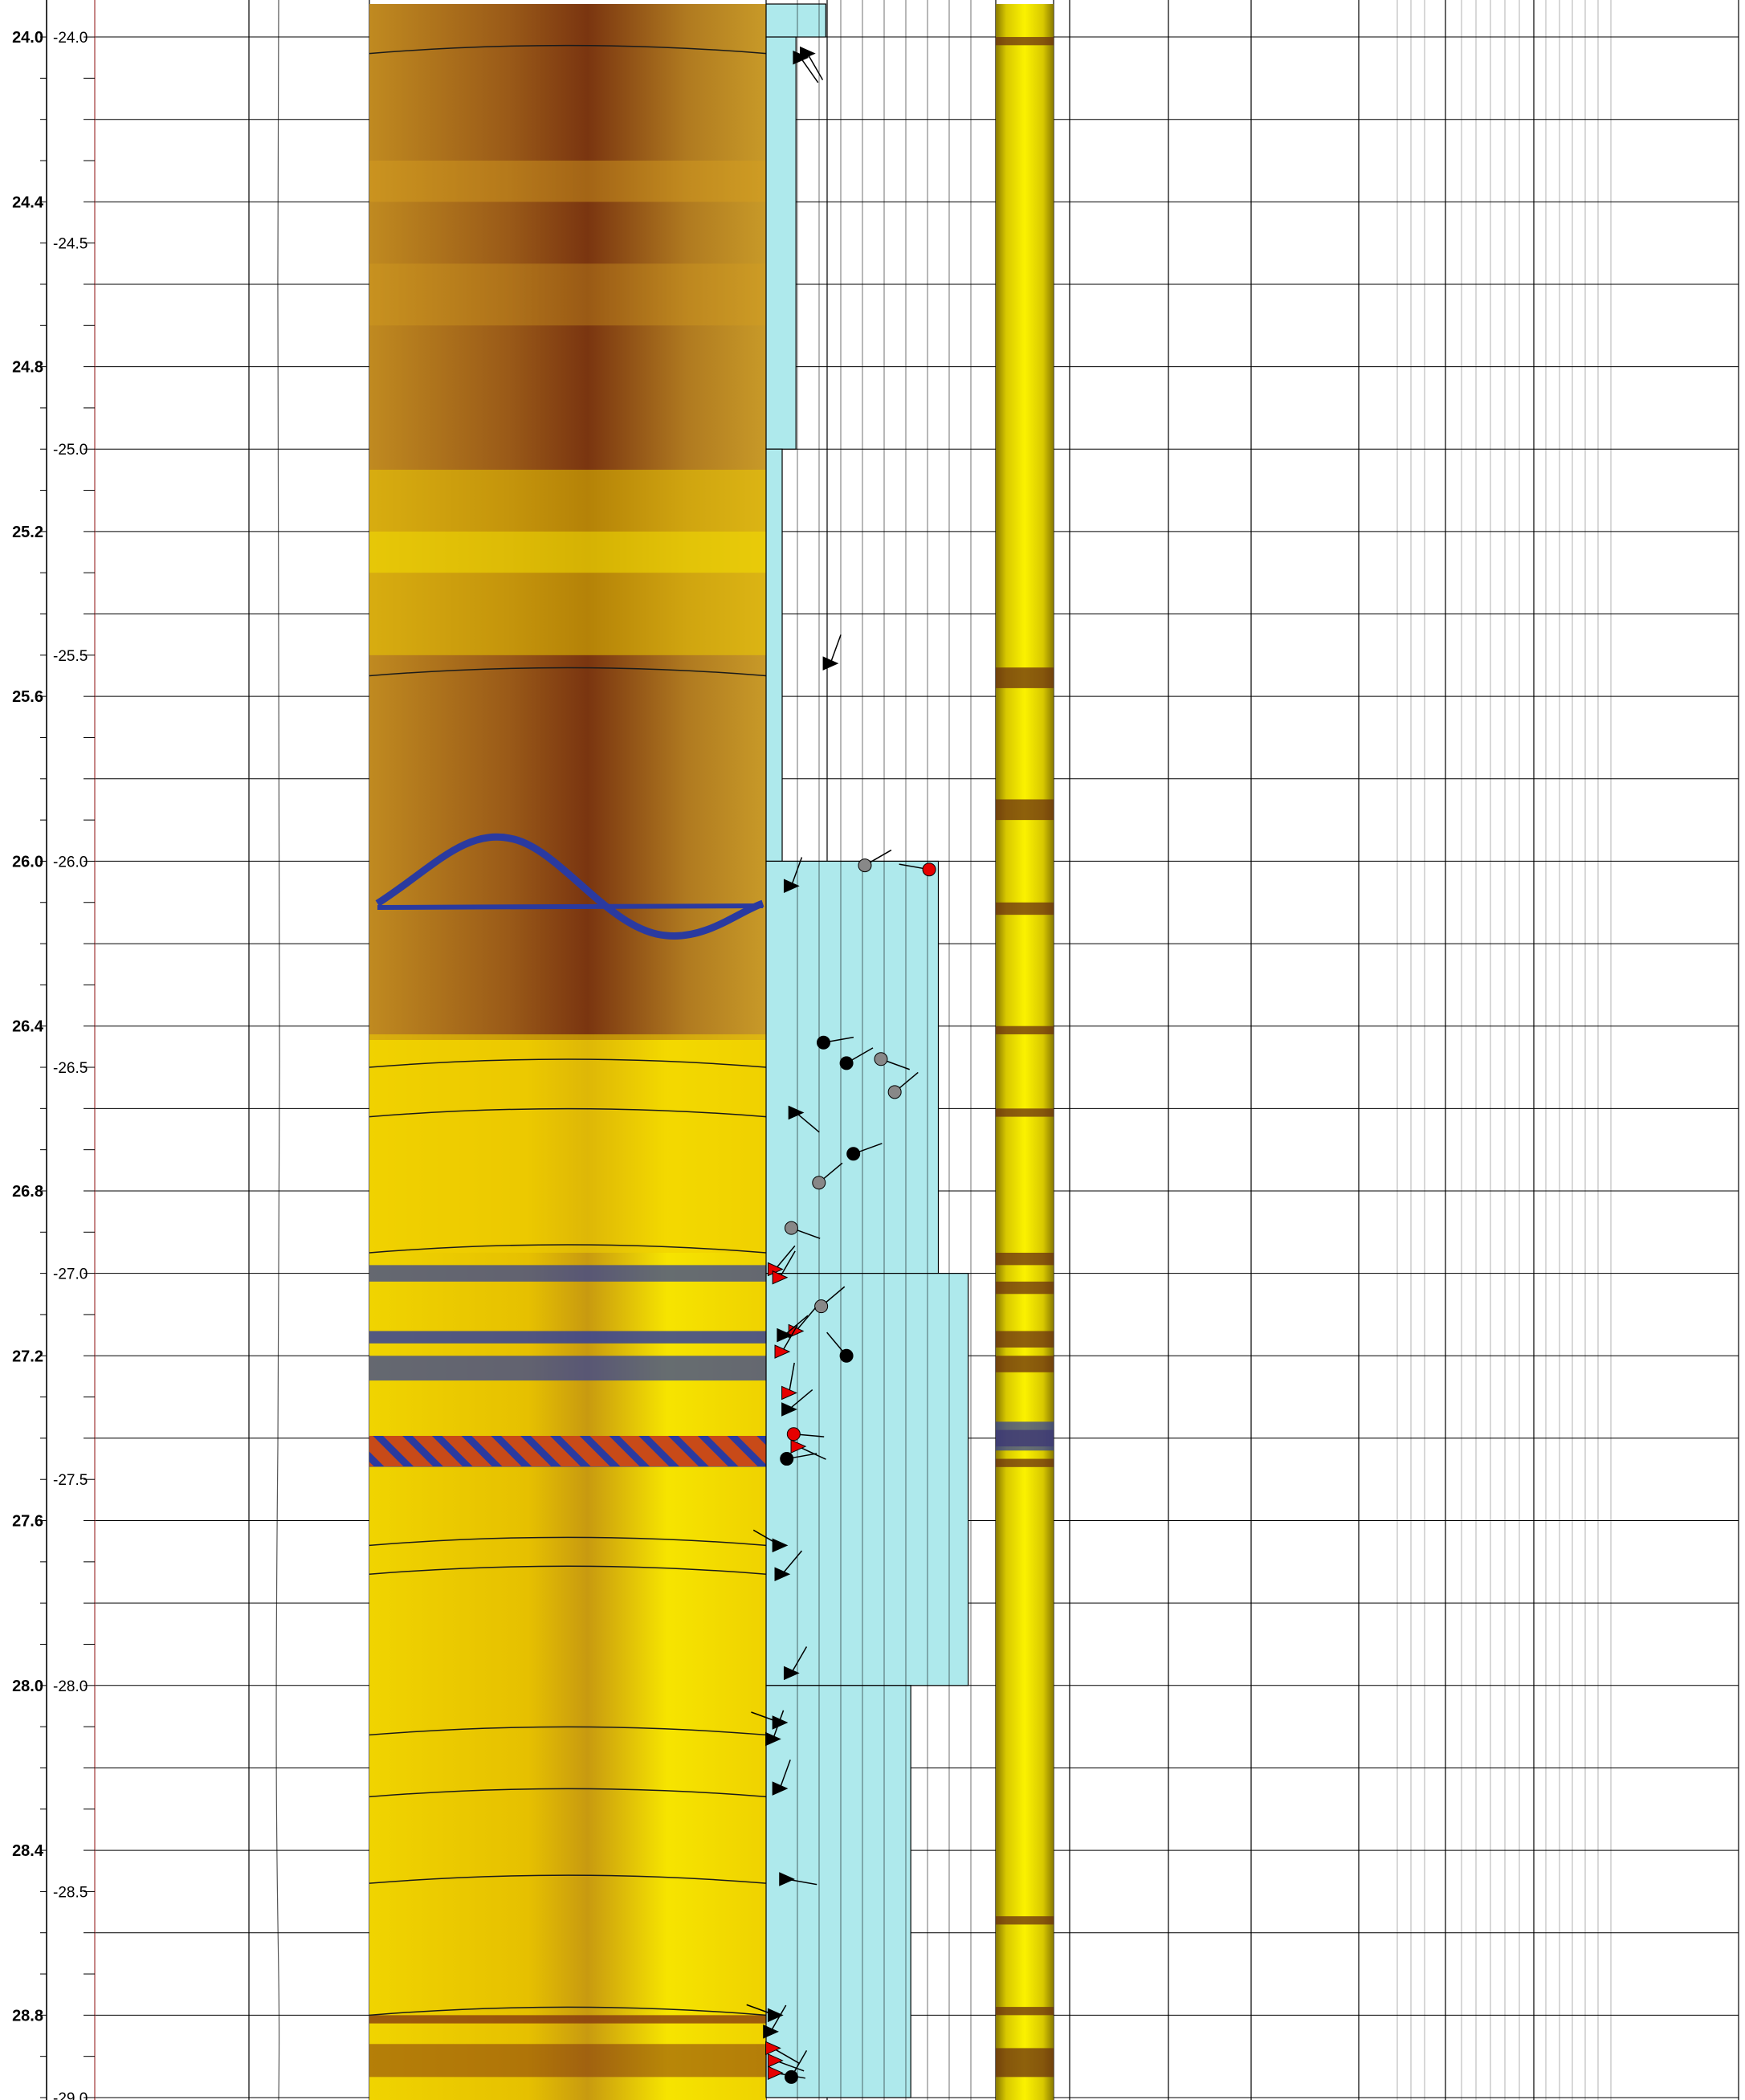 Image resolution: width=1745 pixels, height=2100 pixels. Describe the element at coordinates (28, 697) in the screenshot. I see `depth-label-left: 25.6` at that location.